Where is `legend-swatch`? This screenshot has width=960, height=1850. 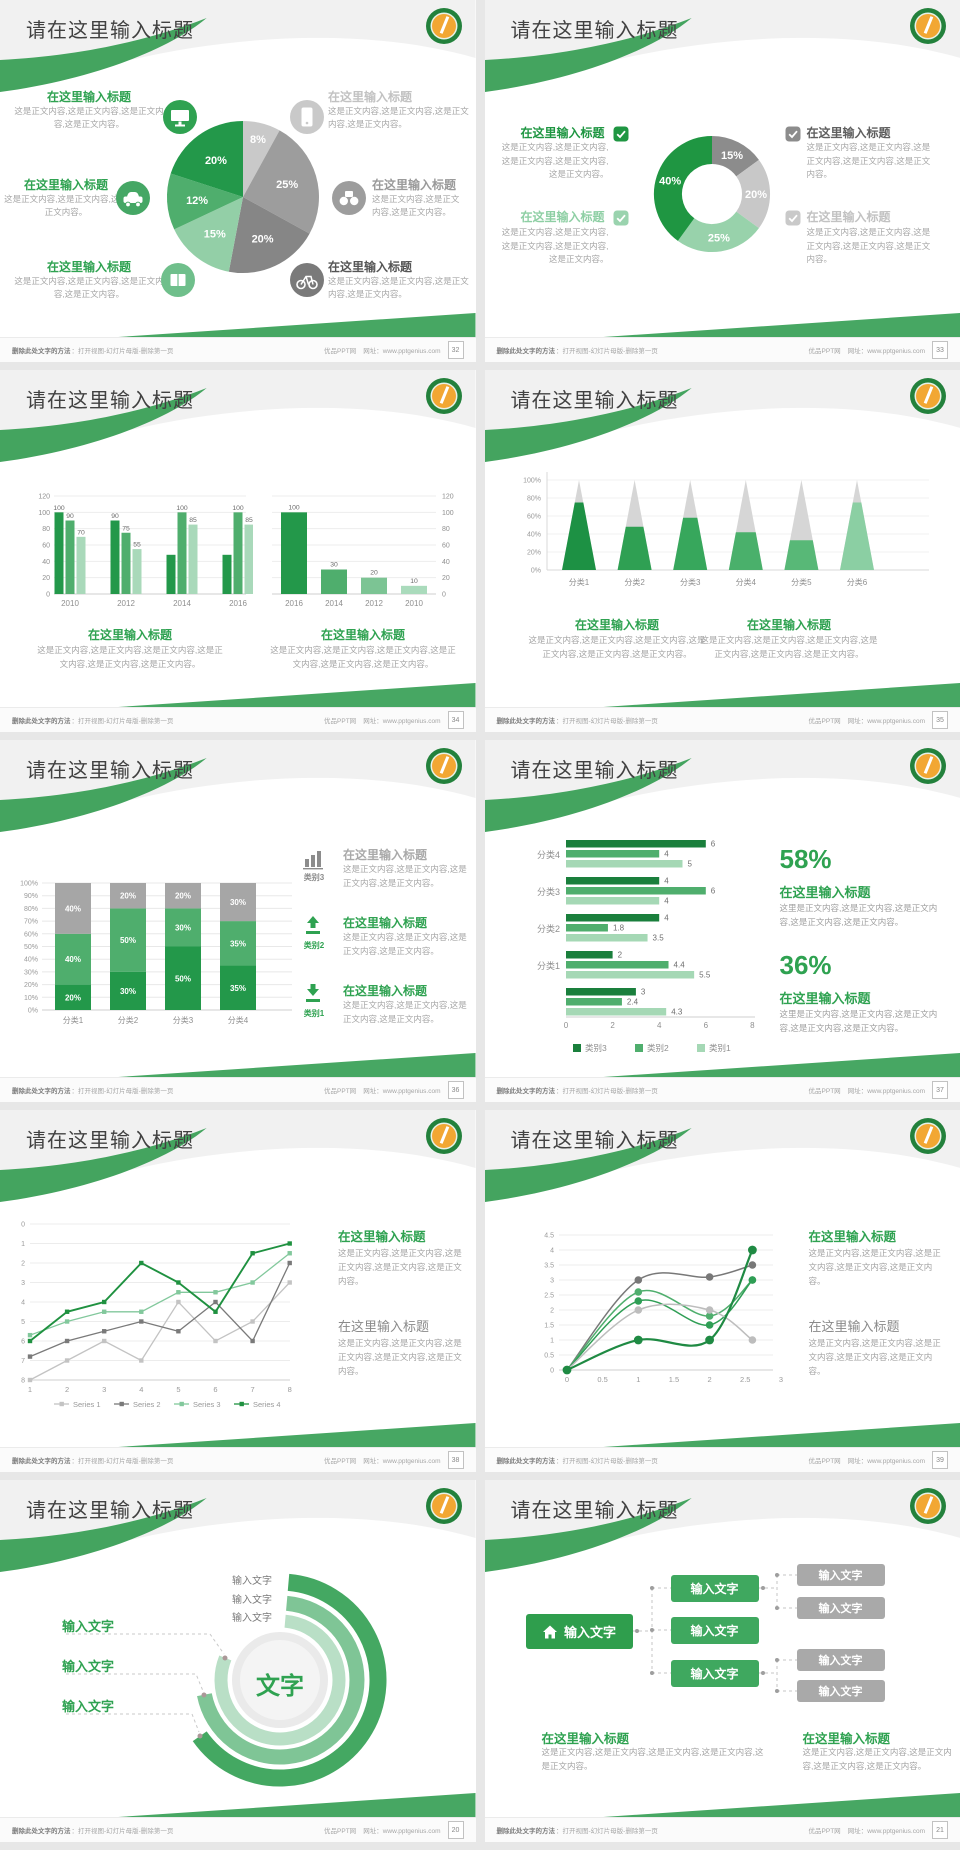 legend-swatch is located at coordinates (638, 1048).